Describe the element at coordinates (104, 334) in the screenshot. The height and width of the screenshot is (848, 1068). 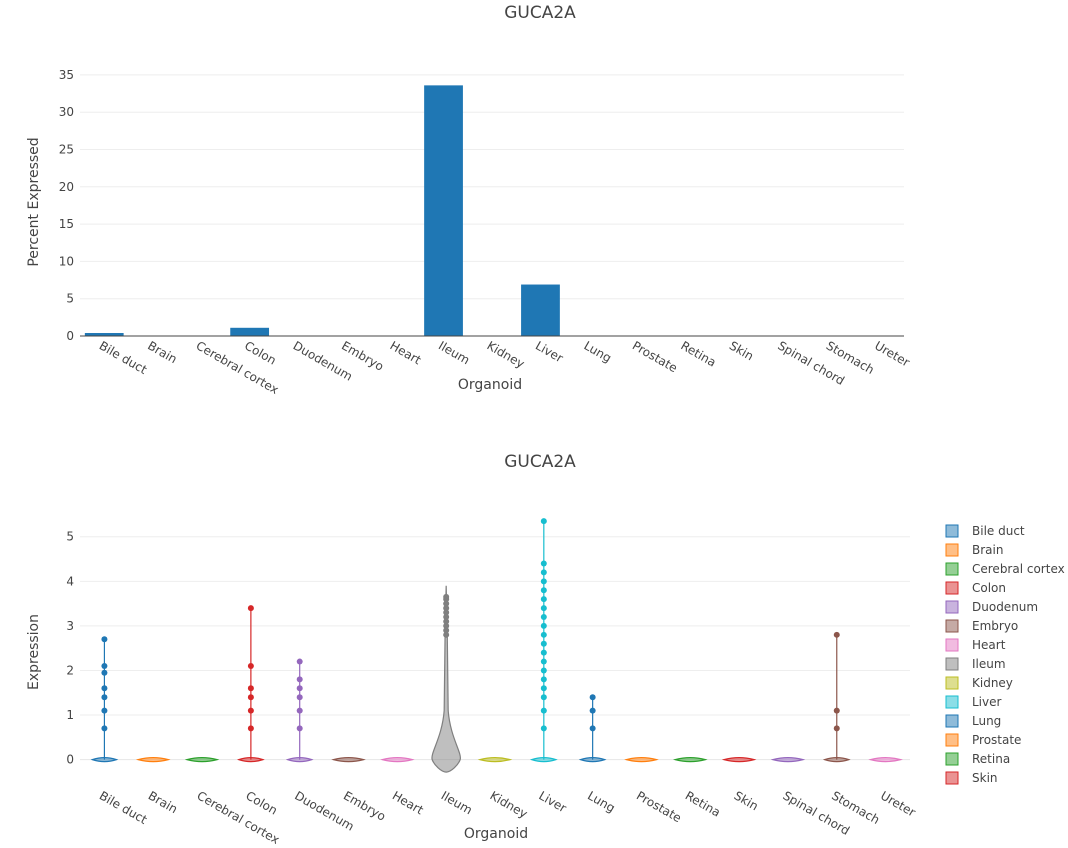
I see `bar-bile-duct` at that location.